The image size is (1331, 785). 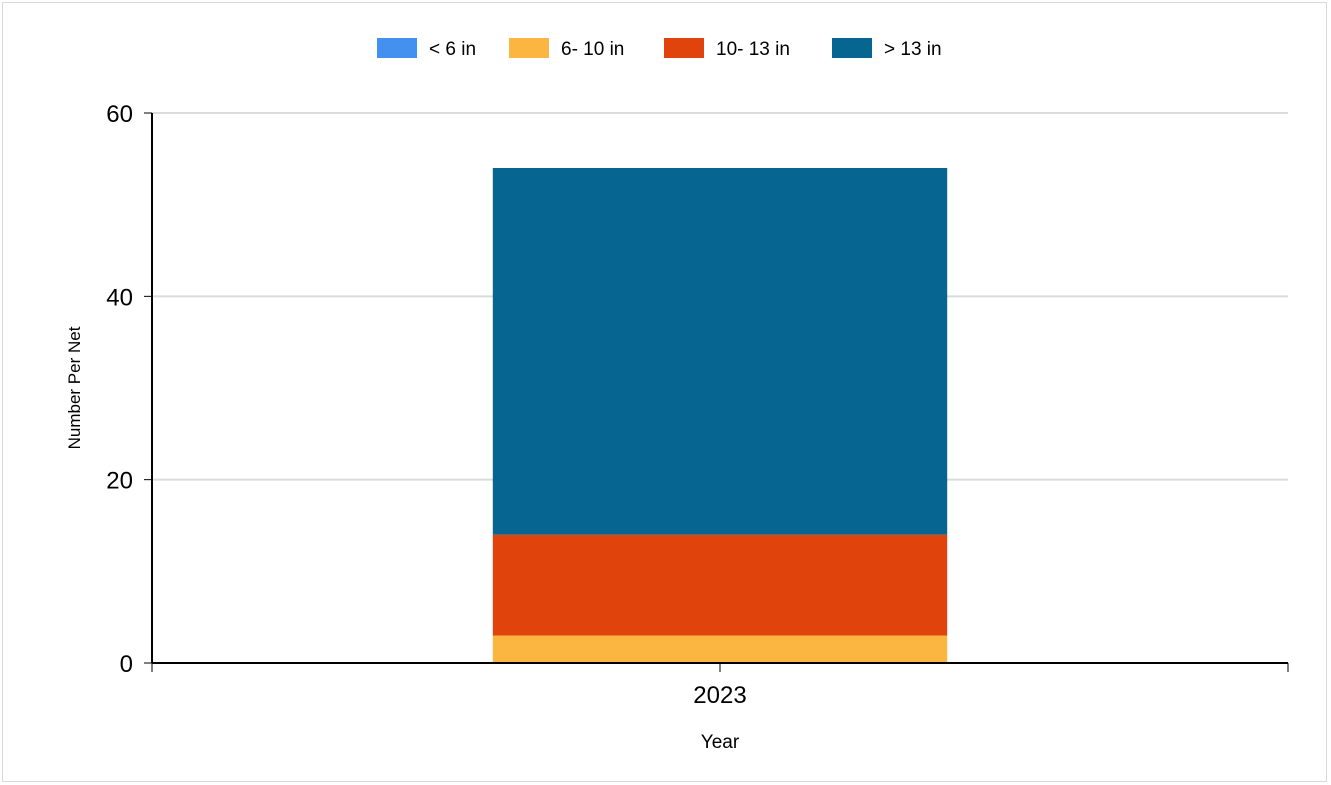 I want to click on x-tick-label: 2023, so click(x=719, y=695).